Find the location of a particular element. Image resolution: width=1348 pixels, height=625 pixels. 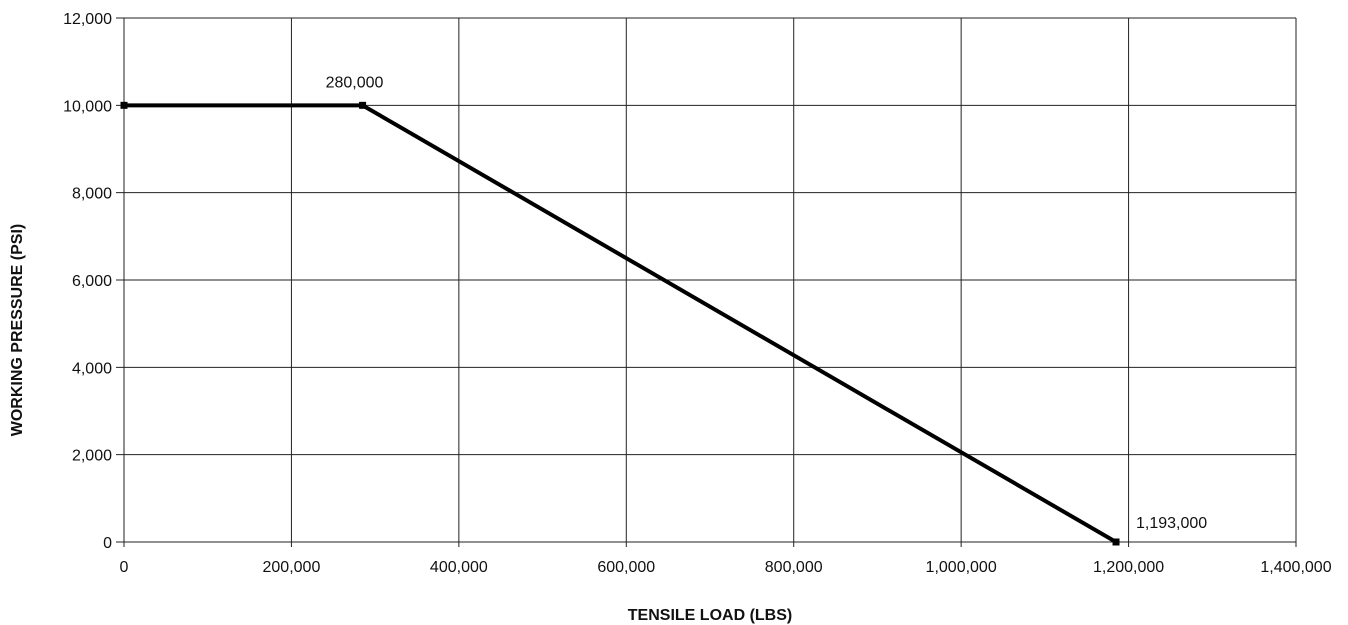

y-tick-label: 10,000 is located at coordinates (87, 106).